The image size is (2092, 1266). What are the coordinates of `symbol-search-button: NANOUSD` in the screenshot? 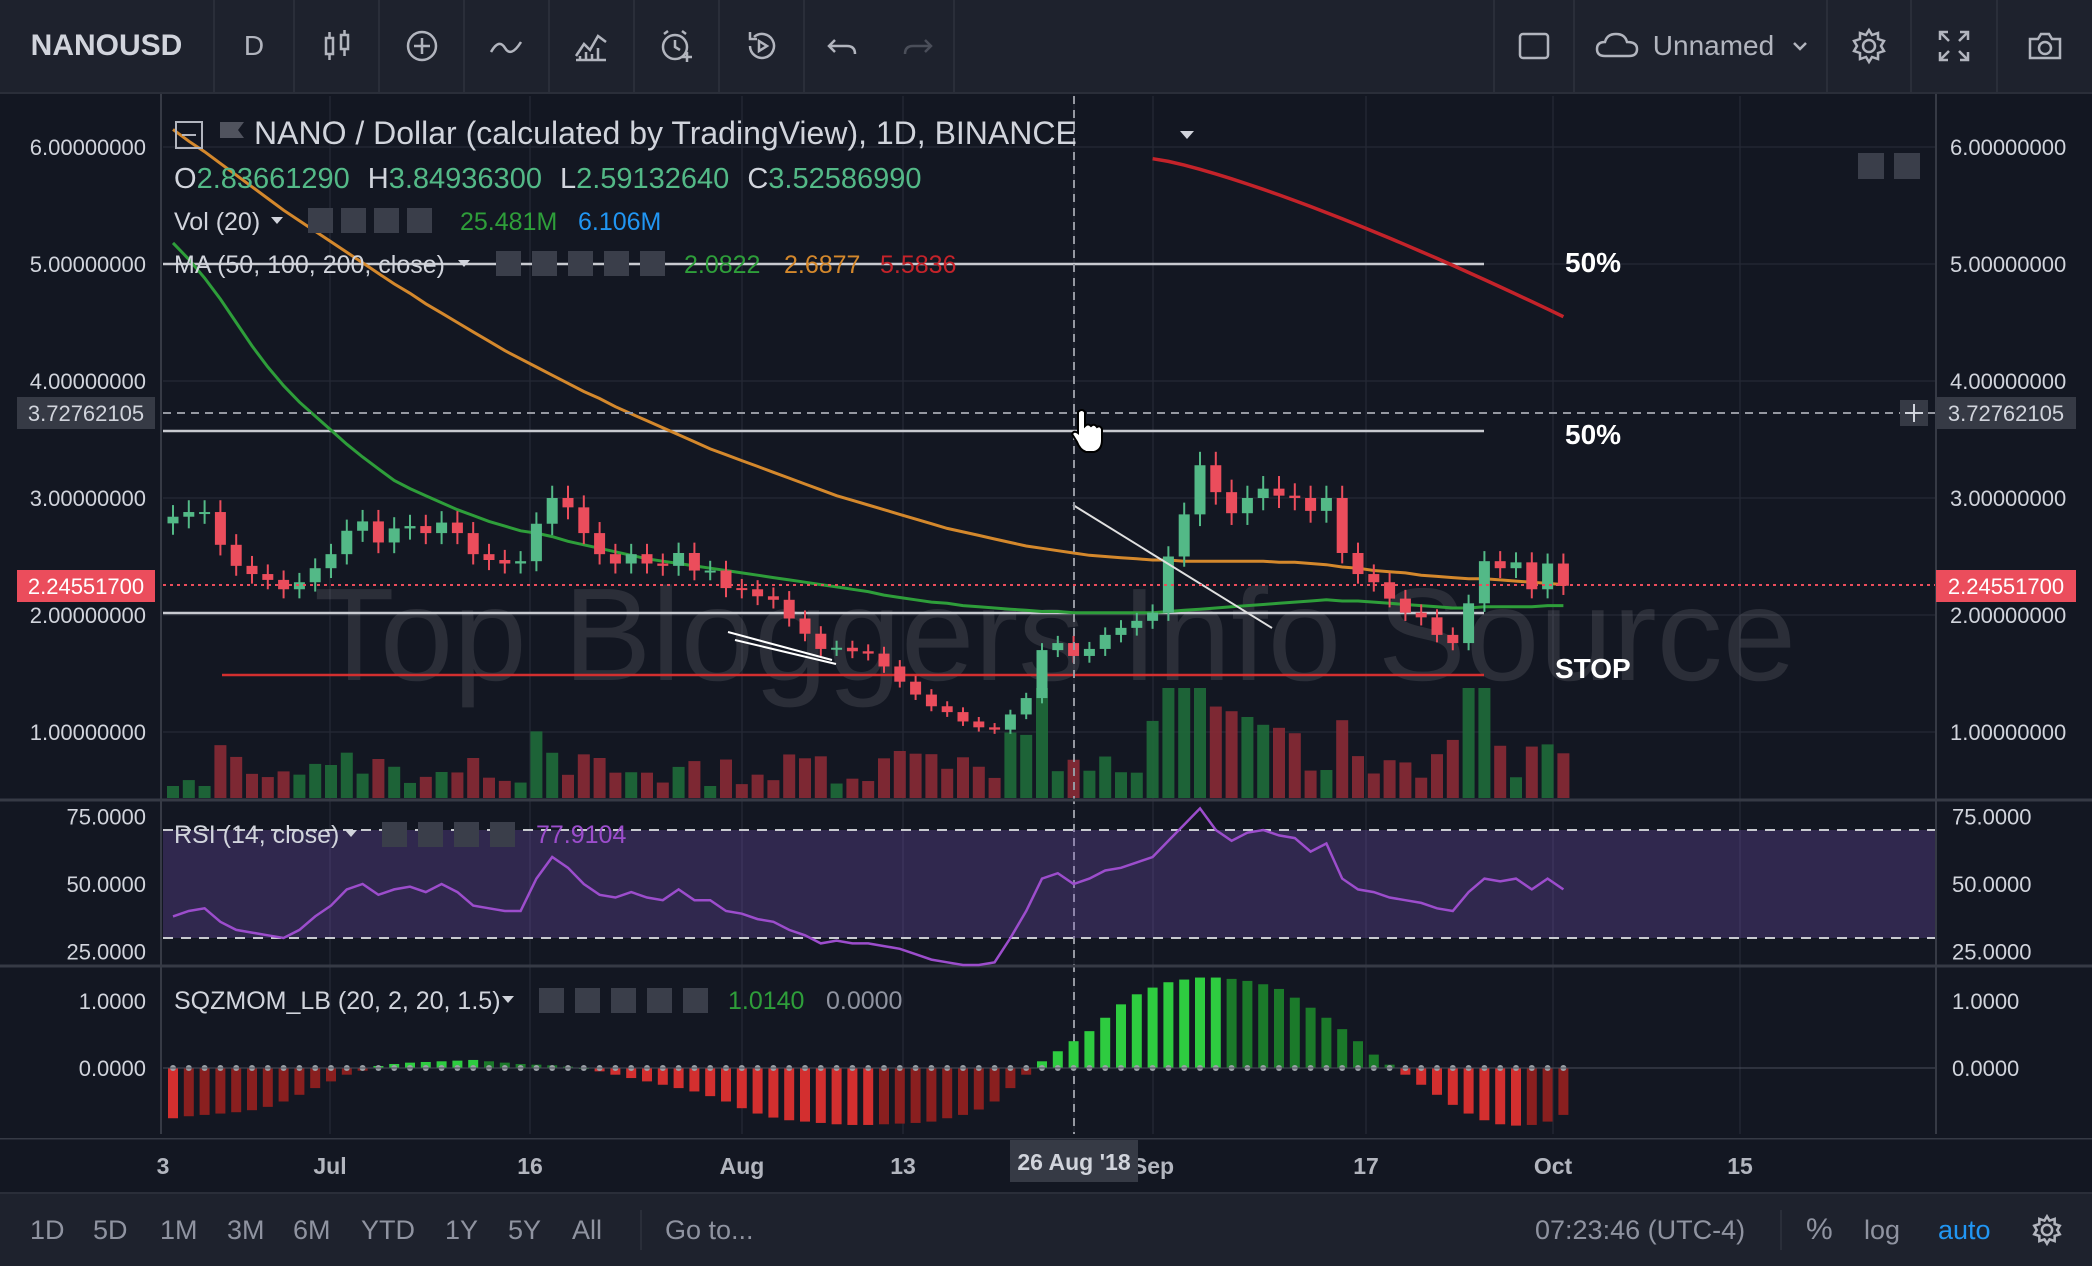 It's located at (107, 46).